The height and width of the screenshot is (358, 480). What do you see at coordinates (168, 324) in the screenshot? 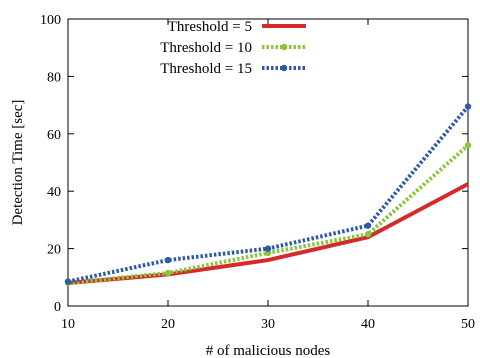
I see `x-tick-label: 20` at bounding box center [168, 324].